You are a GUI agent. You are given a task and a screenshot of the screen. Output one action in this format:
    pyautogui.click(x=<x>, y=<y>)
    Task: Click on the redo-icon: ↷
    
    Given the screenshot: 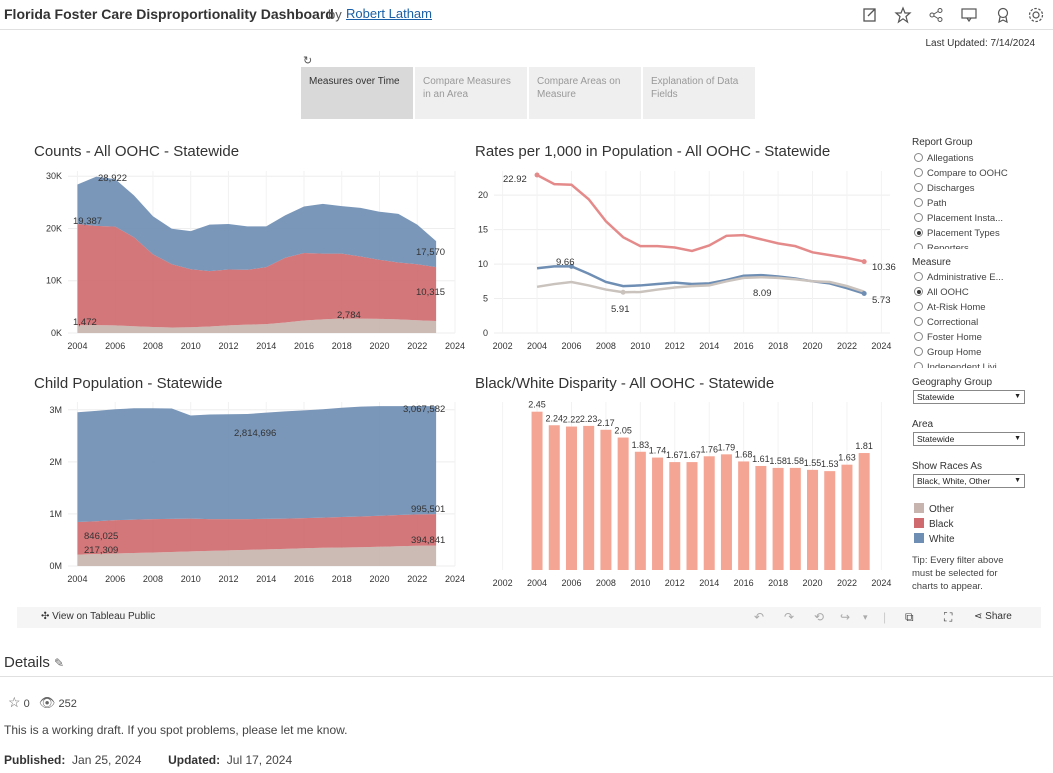 What is the action you would take?
    pyautogui.click(x=789, y=617)
    